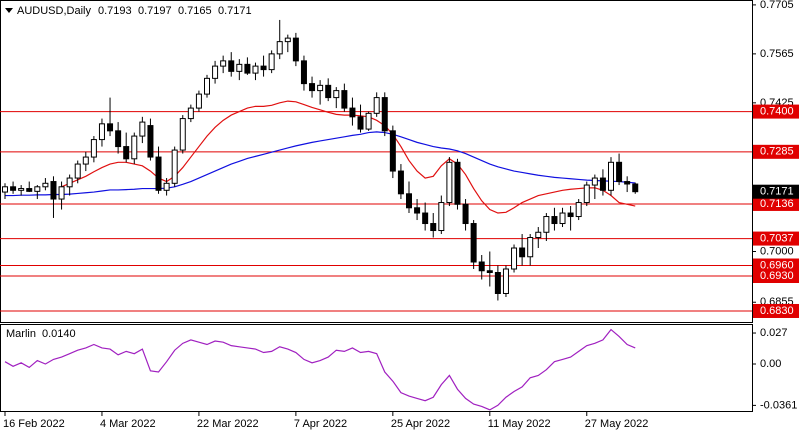  I want to click on level-label: 0.7037, so click(777, 238).